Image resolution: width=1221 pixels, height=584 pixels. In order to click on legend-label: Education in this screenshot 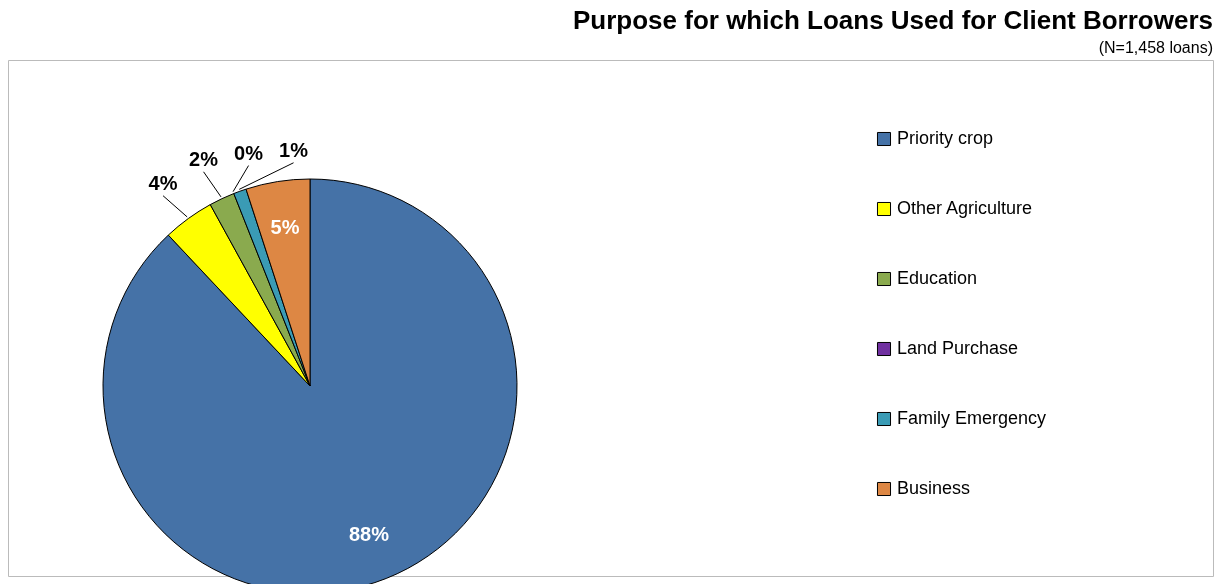, I will do `click(937, 278)`.